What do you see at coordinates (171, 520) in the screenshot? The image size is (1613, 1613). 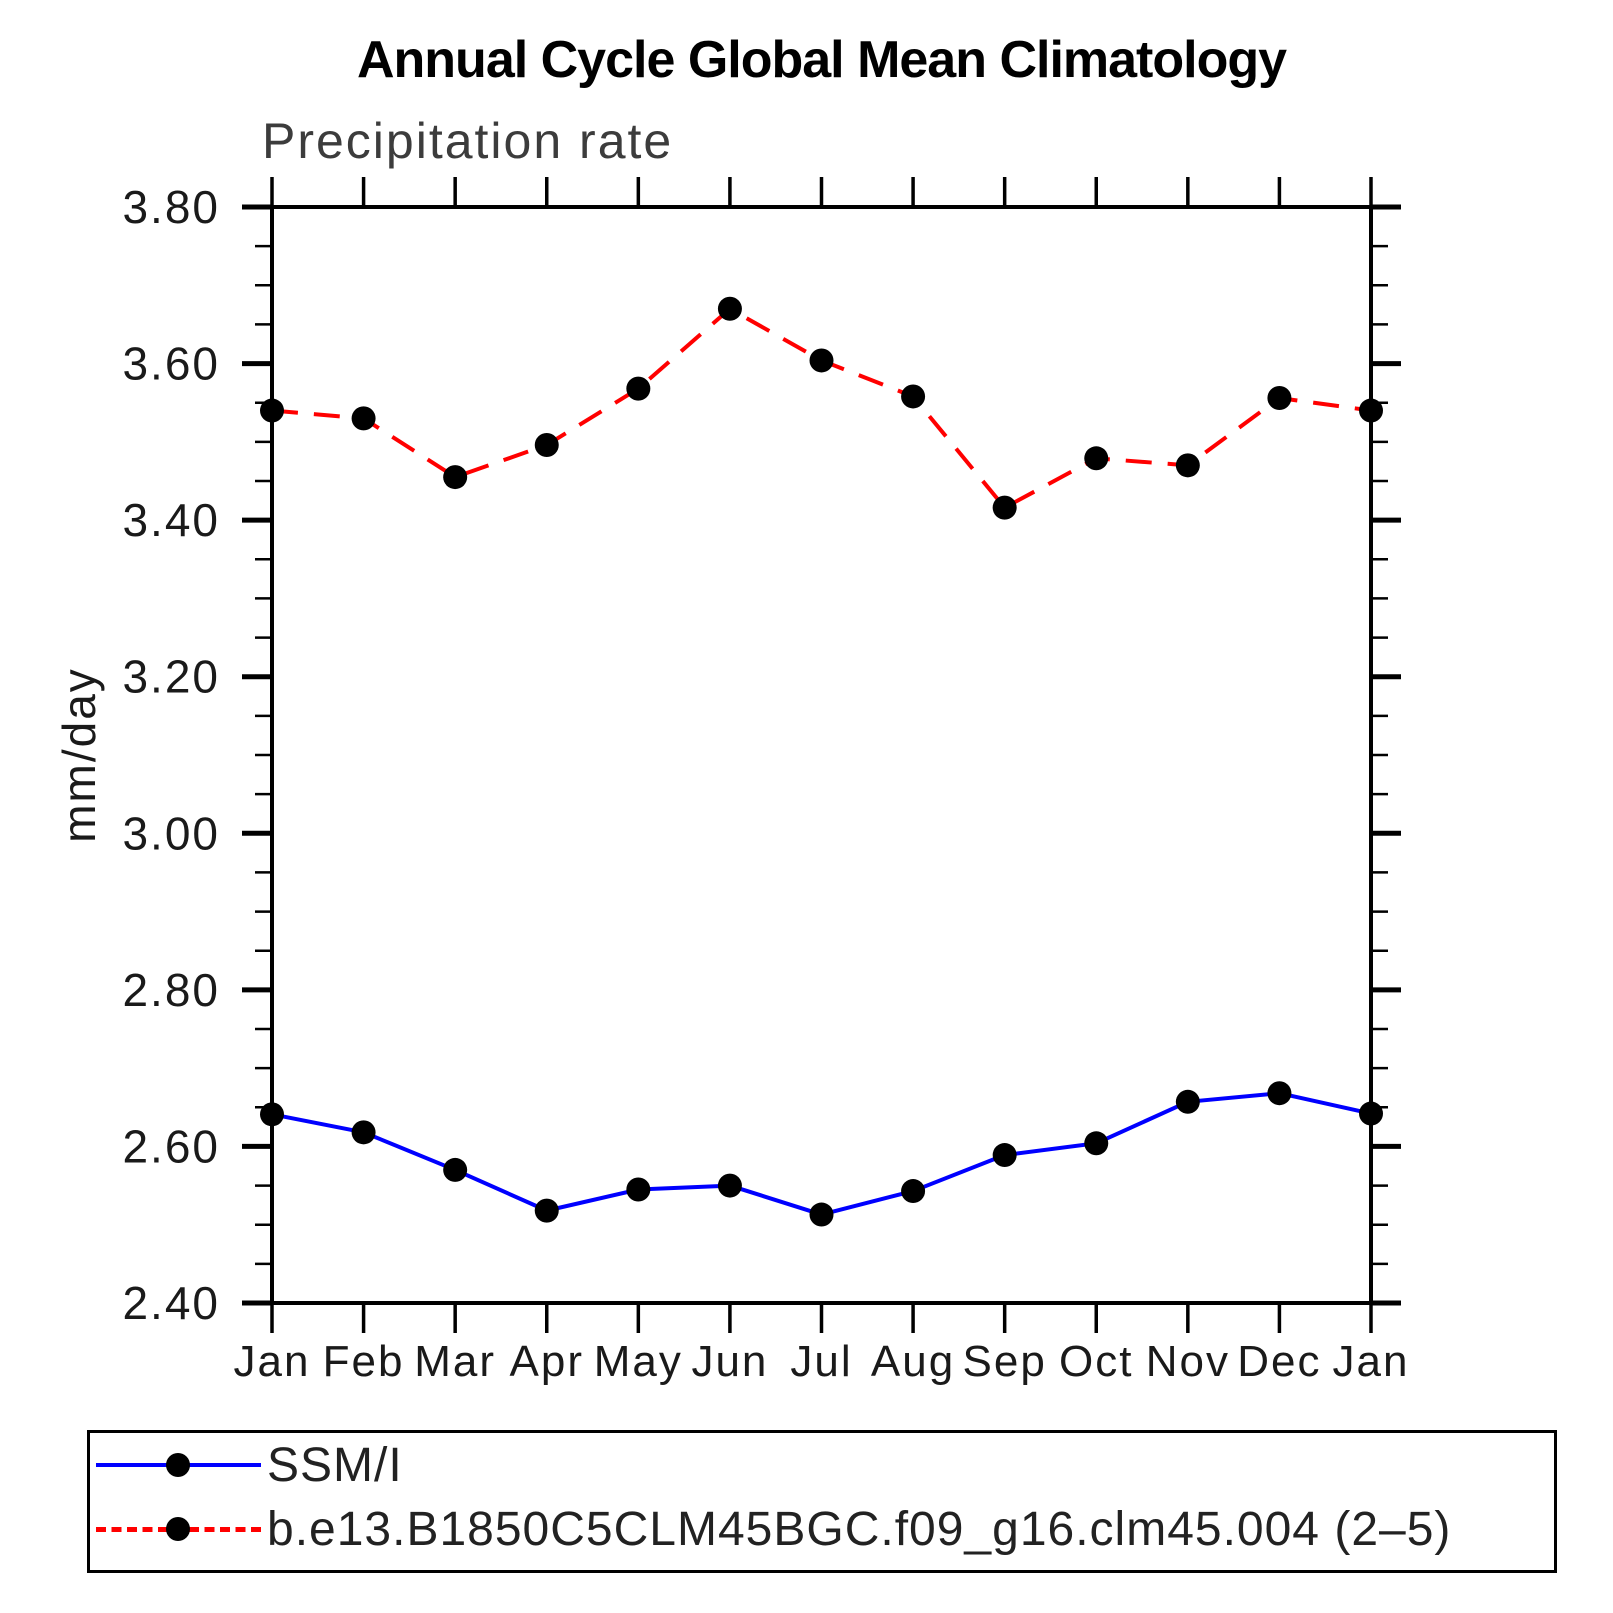 I see `y-tick-label: 3.40` at bounding box center [171, 520].